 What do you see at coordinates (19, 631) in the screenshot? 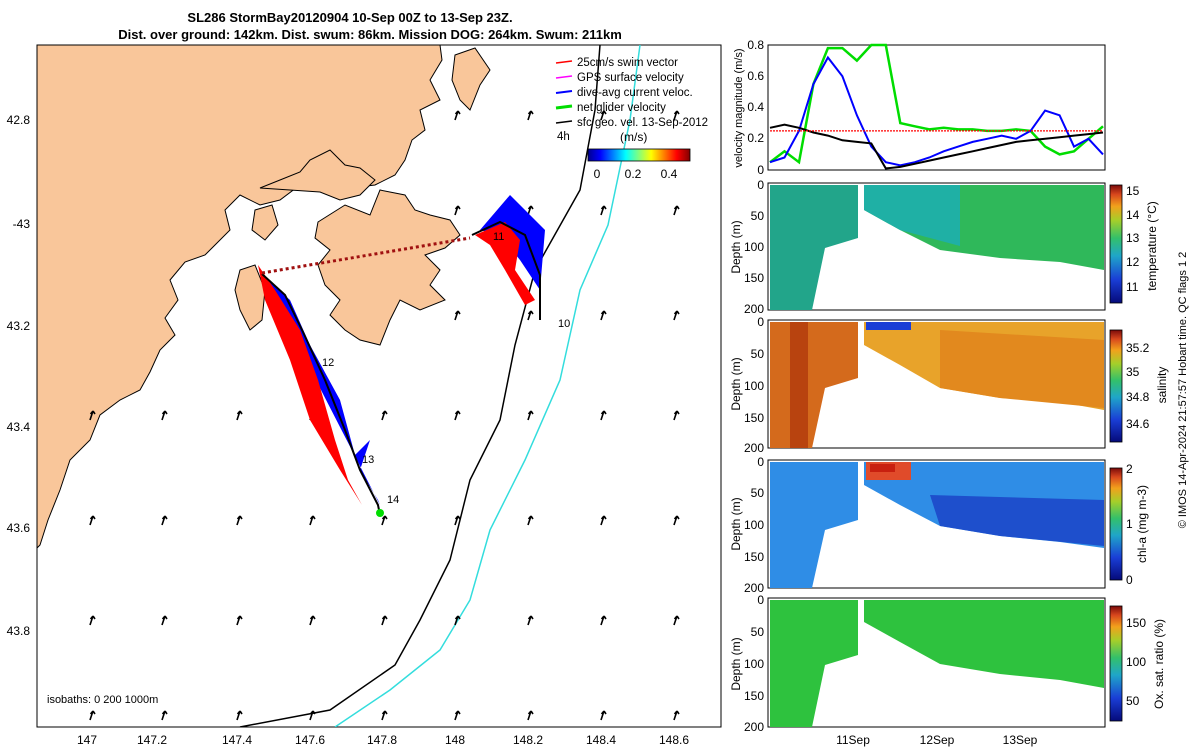
I see `map-ytick-5: 43.8` at bounding box center [19, 631].